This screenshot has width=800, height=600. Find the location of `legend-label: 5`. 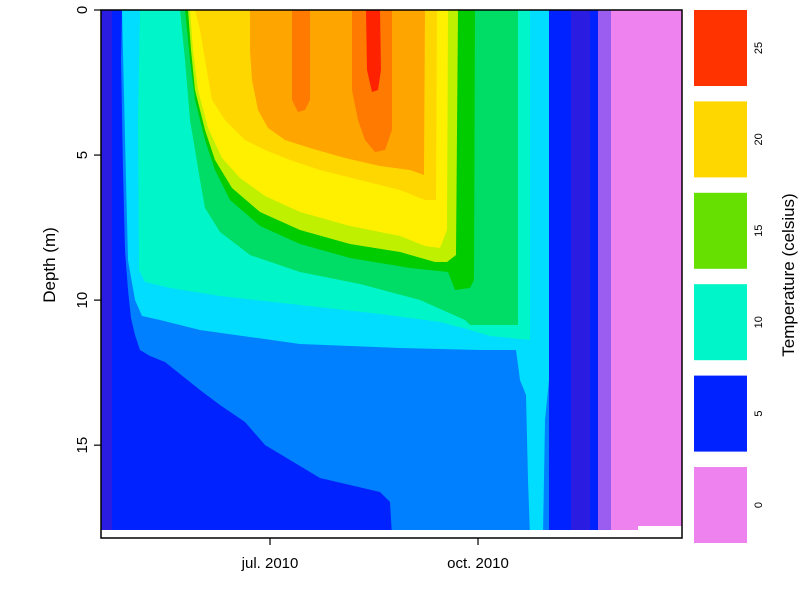

legend-label: 5 is located at coordinates (759, 414).